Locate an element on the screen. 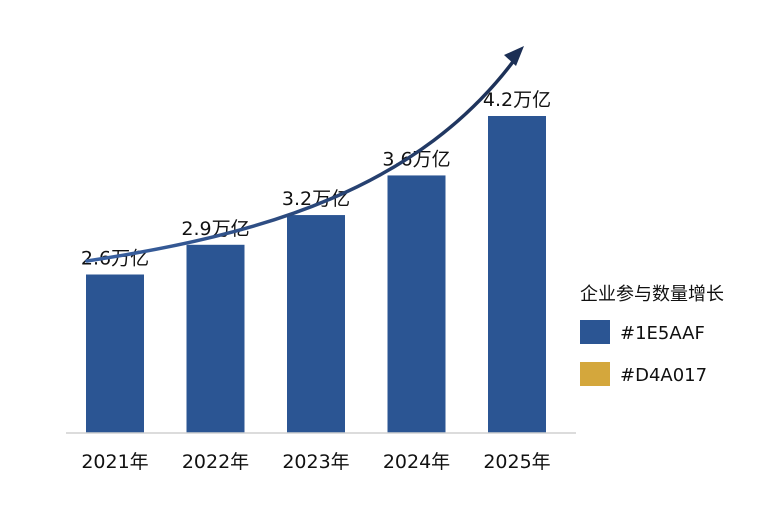 This screenshot has width=768, height=512. x-tick-labels-group: 2021年 2022年 2023年 2024年 2025年 is located at coordinates (315, 462).